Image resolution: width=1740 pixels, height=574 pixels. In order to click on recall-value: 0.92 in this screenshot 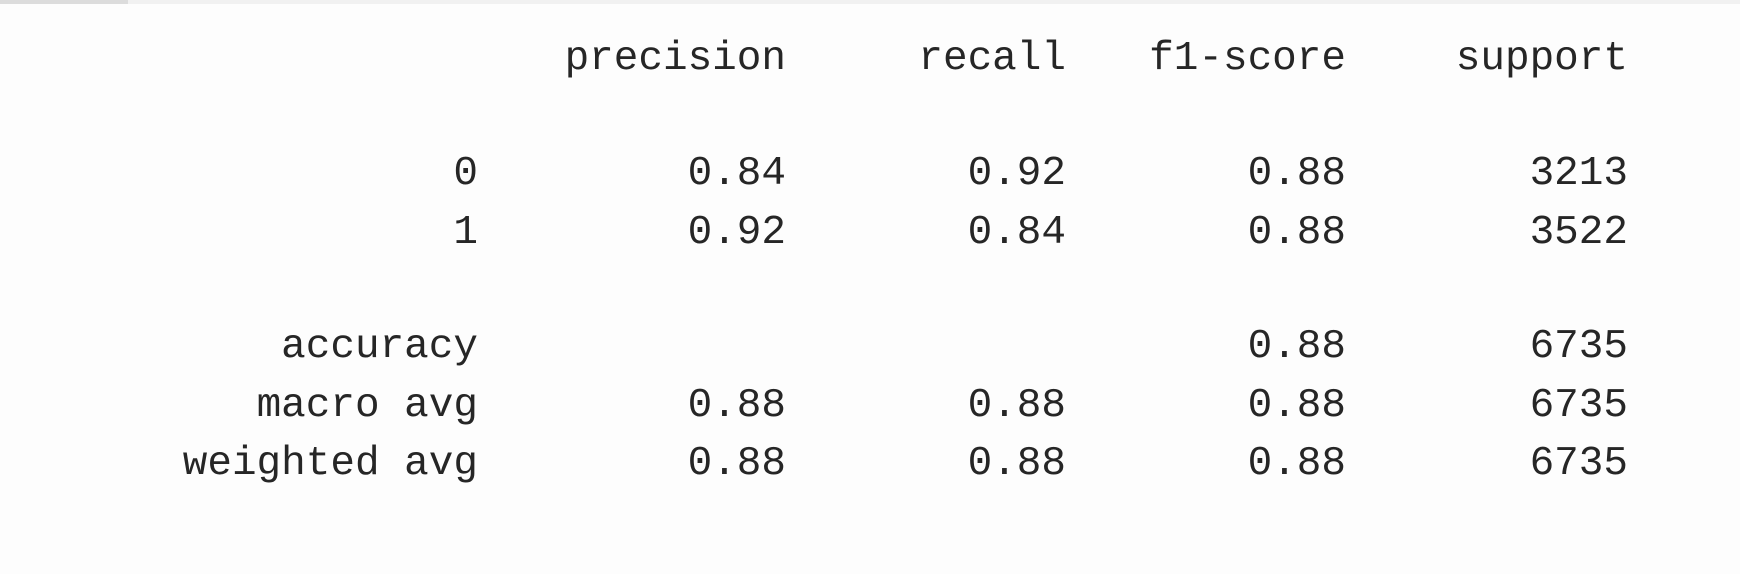, I will do `click(1016, 174)`.